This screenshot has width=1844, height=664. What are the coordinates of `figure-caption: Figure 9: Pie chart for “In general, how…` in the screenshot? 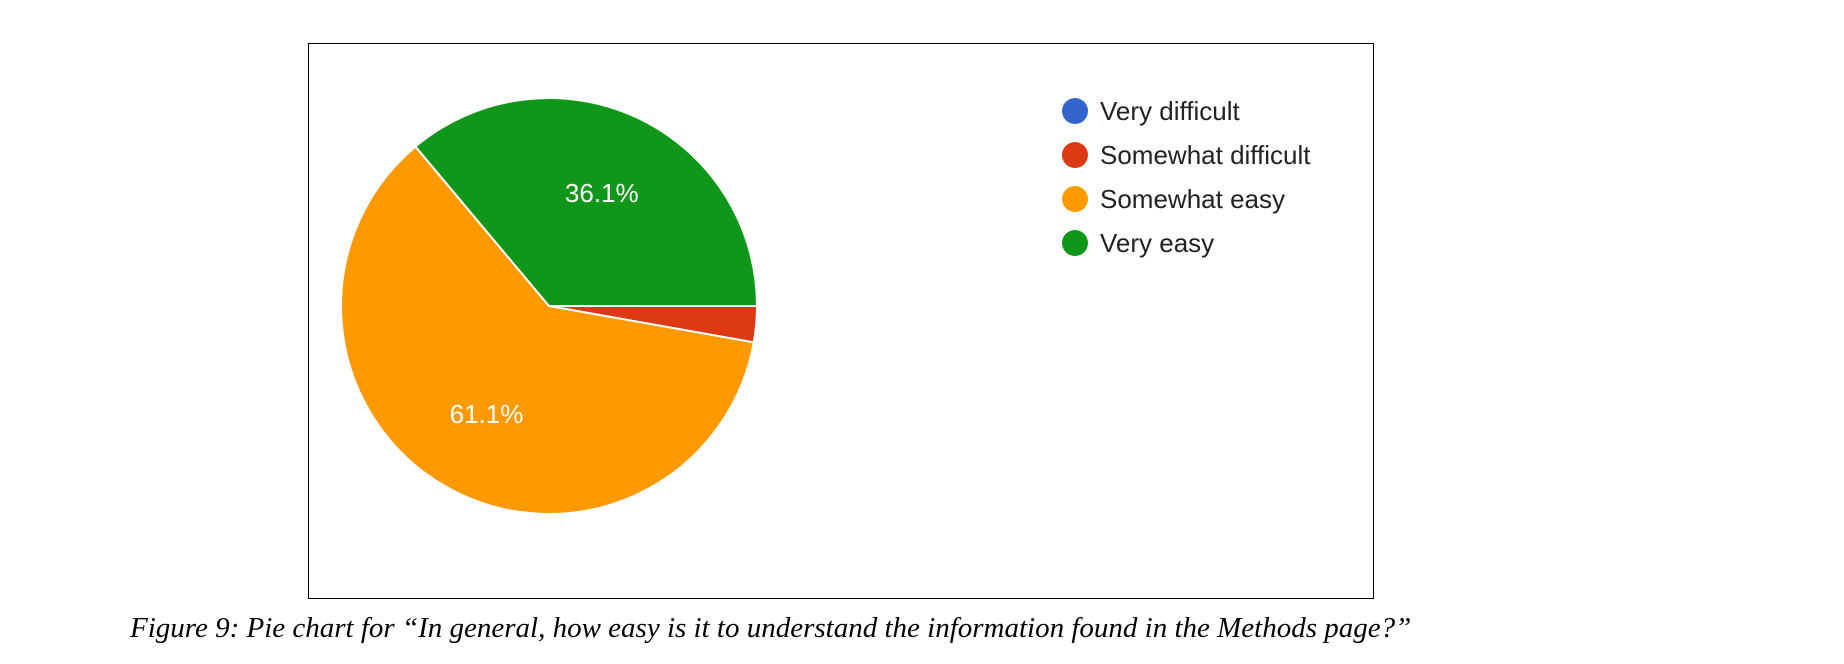 It's located at (771, 628).